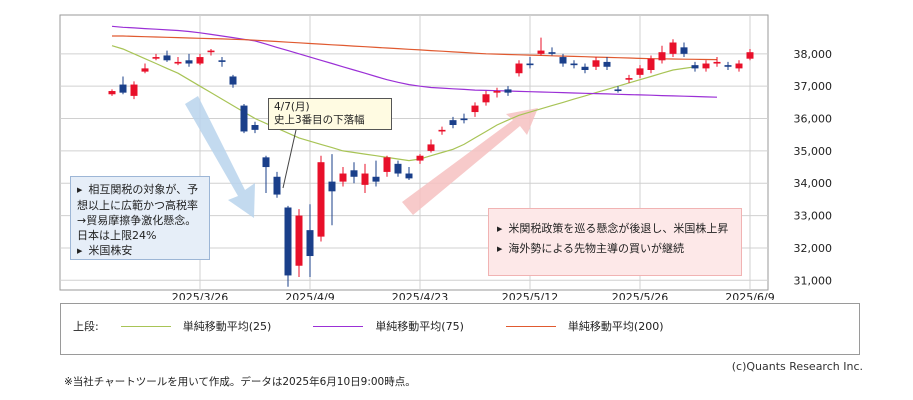  I want to click on legend-item-ma200: 単純移動平均(200), so click(584, 326).